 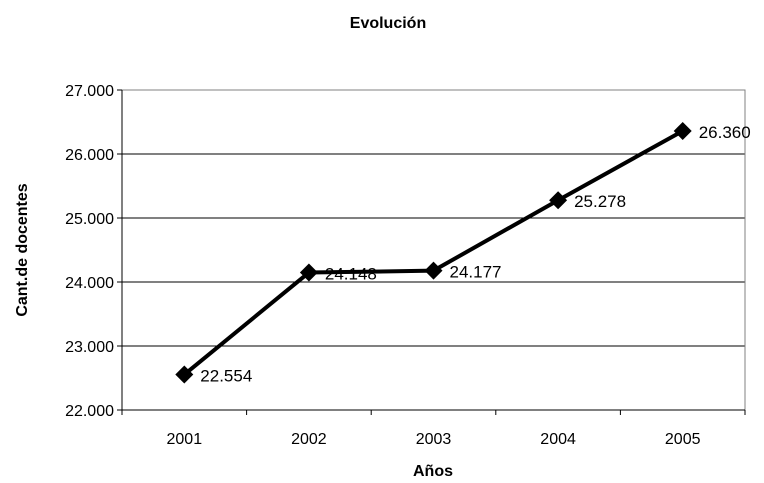 I want to click on x-tick-labels: 2001 2002 2003 2004 2005, so click(x=434, y=439).